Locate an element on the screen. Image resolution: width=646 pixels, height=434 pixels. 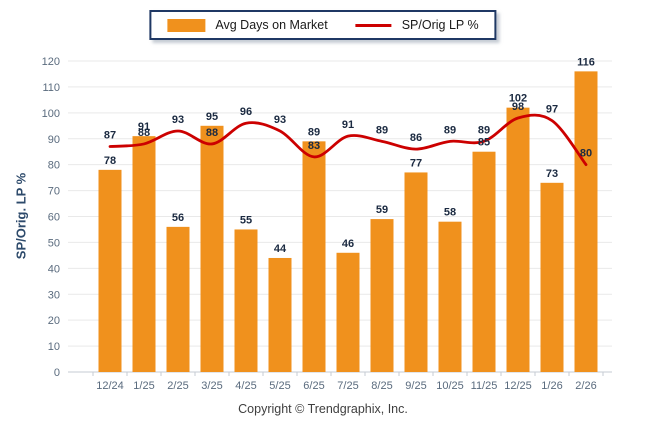
line-series-legend-label: SP/Orig LP % is located at coordinates (440, 25).